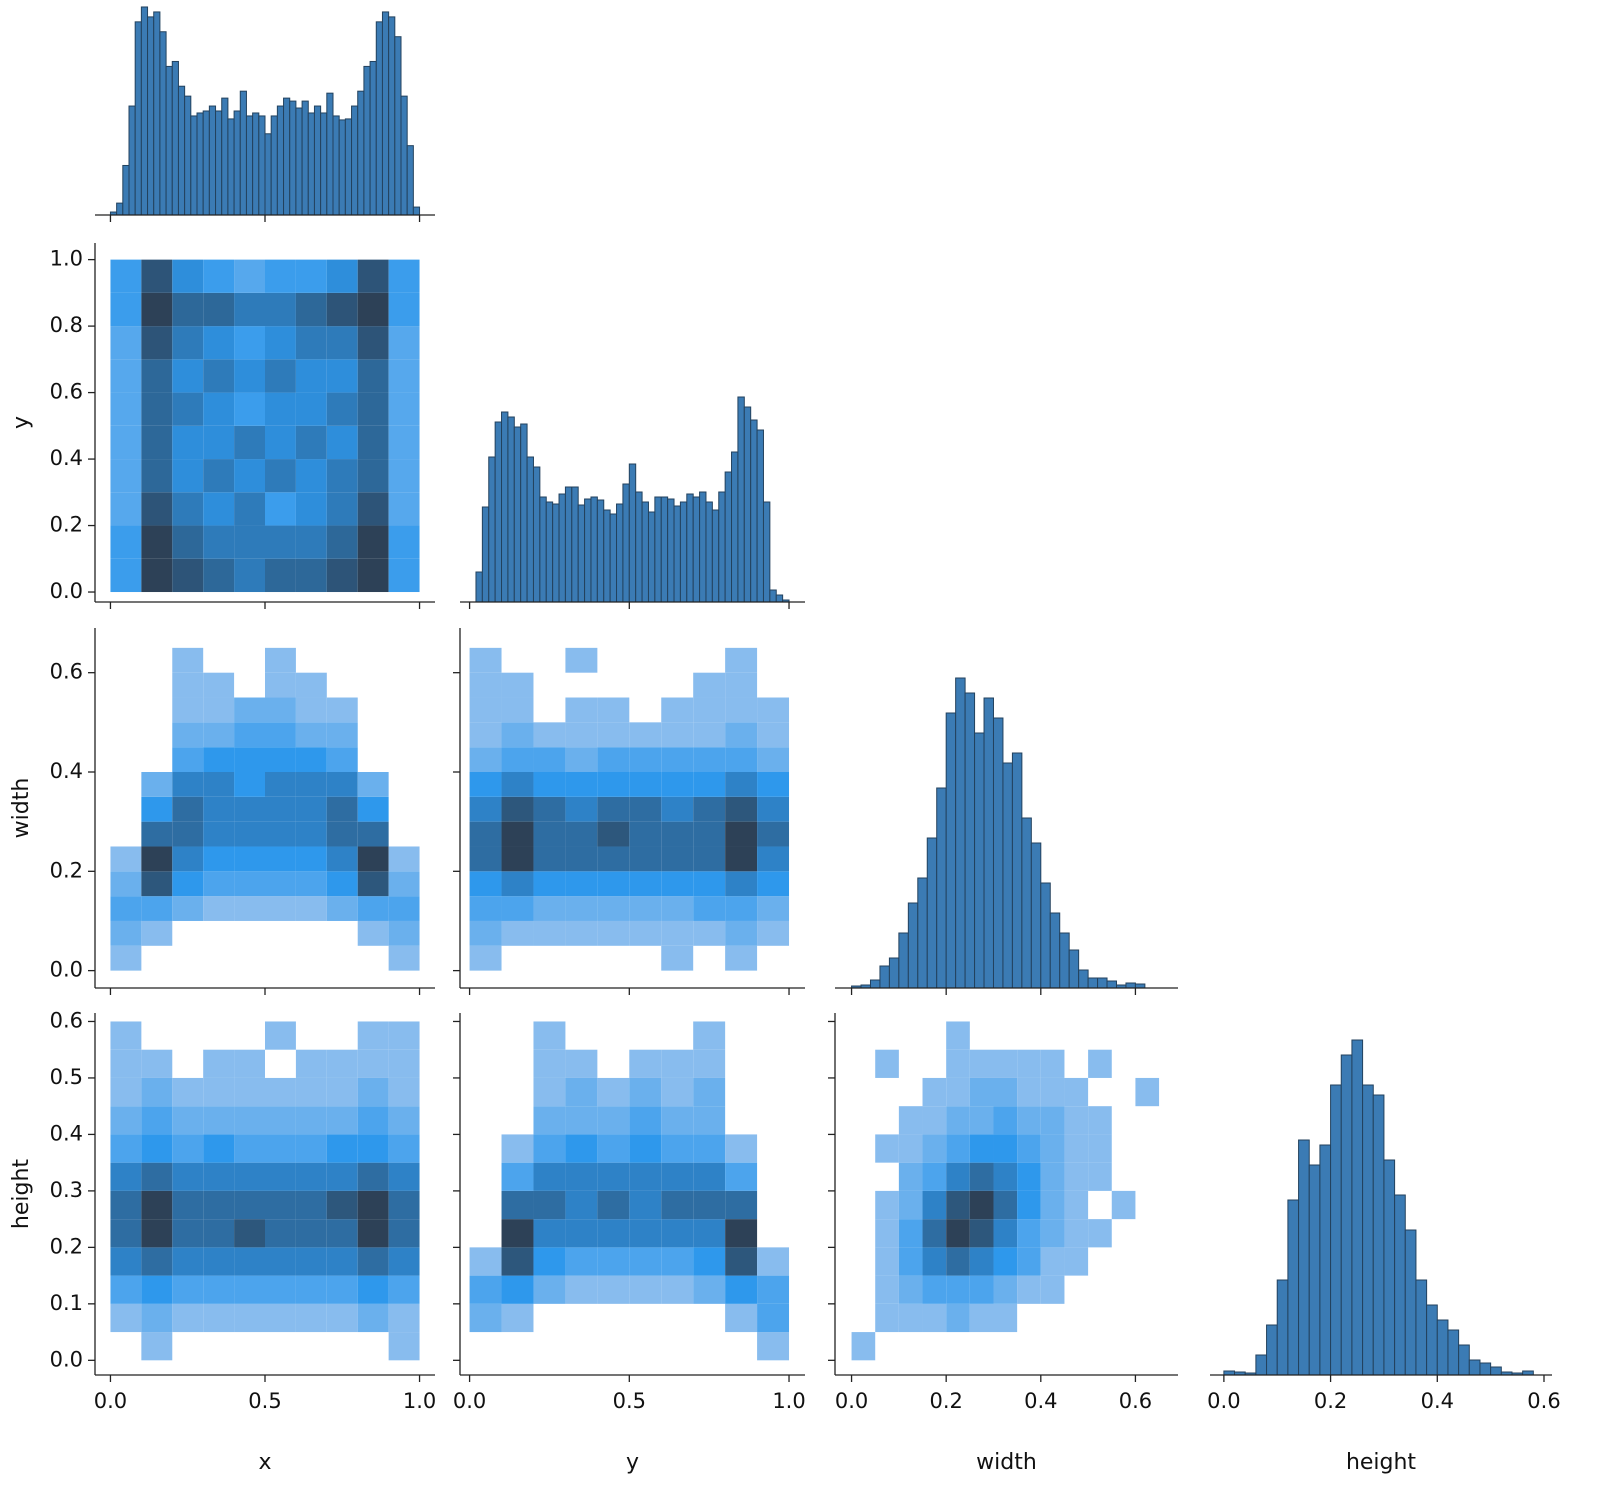 The width and height of the screenshot is (1600, 1487). What do you see at coordinates (66, 525) in the screenshot?
I see `y-tick-label: 0.2` at bounding box center [66, 525].